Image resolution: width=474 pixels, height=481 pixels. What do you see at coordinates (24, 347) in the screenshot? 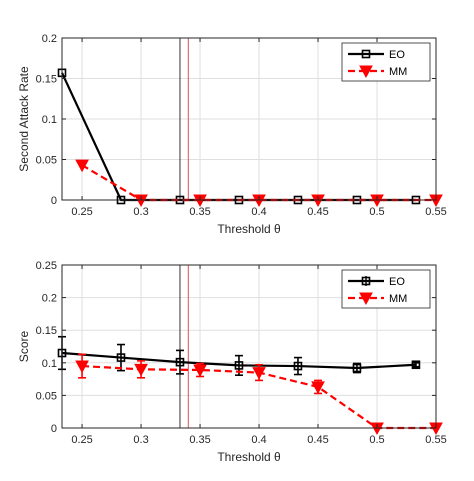
I see `y-axis-label: Score` at bounding box center [24, 347].